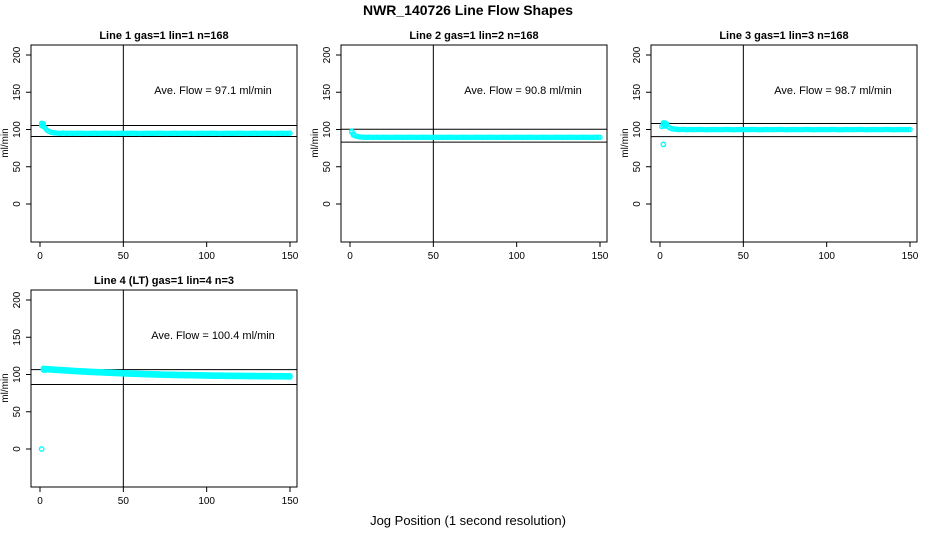  What do you see at coordinates (468, 520) in the screenshot?
I see `x-axis-figure-label: Jog Position (1 second resolution)` at bounding box center [468, 520].